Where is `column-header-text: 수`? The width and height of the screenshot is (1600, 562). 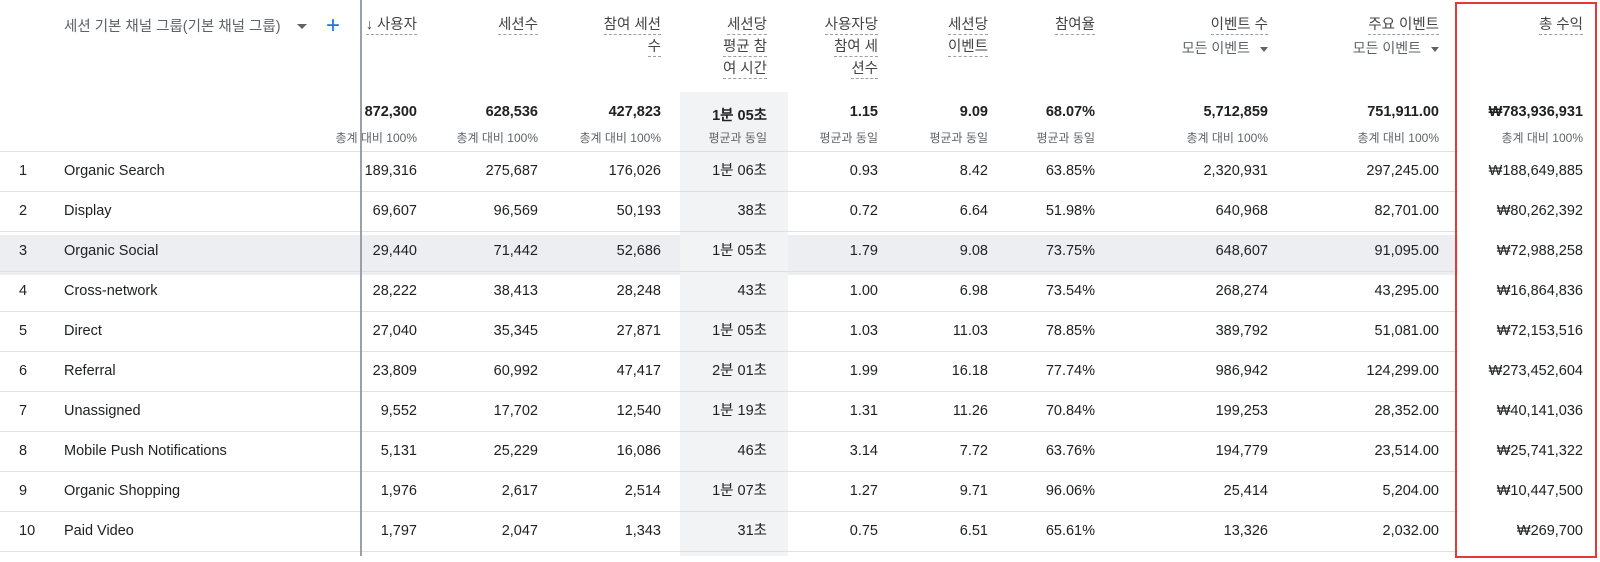
column-header-text: 수 is located at coordinates (654, 48).